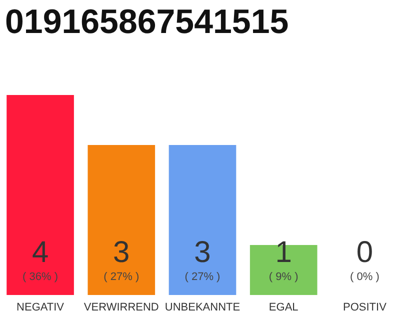  What do you see at coordinates (365, 277) in the screenshot?
I see `annotation: ( 0% )` at bounding box center [365, 277].